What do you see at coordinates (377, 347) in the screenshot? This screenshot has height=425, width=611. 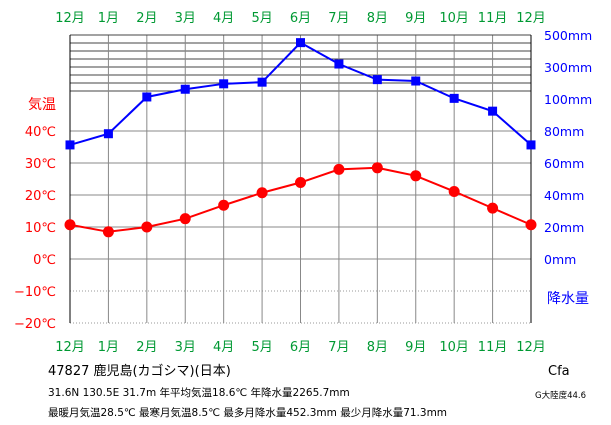 I see `month-label-bottom: 8月` at bounding box center [377, 347].